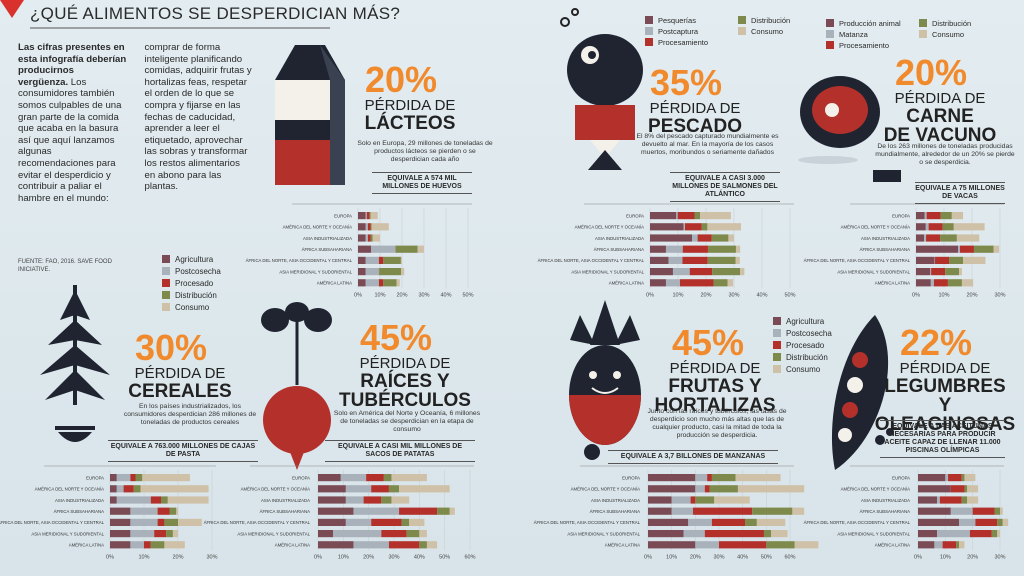 This screenshot has height=576, width=1024. I want to click on legend-item: Producción animal, so click(869, 23).